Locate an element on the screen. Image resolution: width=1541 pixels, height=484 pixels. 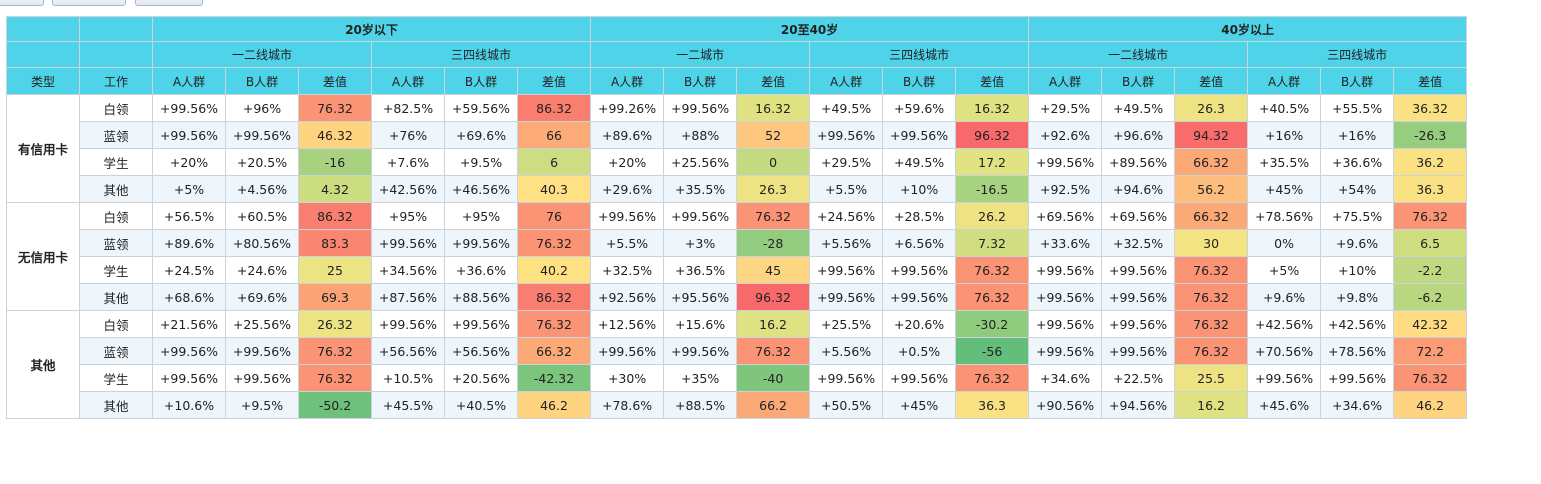
percent-cell: +29.5% is located at coordinates (1065, 108).